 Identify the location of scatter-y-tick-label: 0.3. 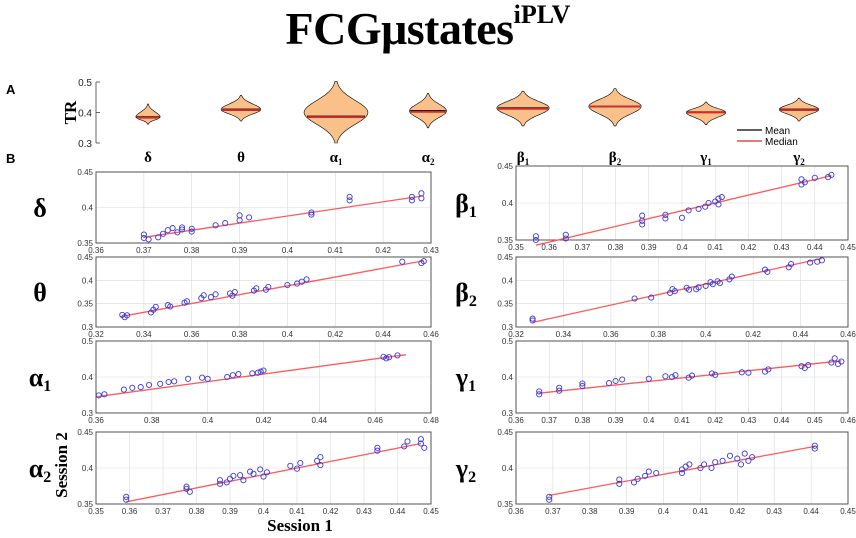
(508, 327).